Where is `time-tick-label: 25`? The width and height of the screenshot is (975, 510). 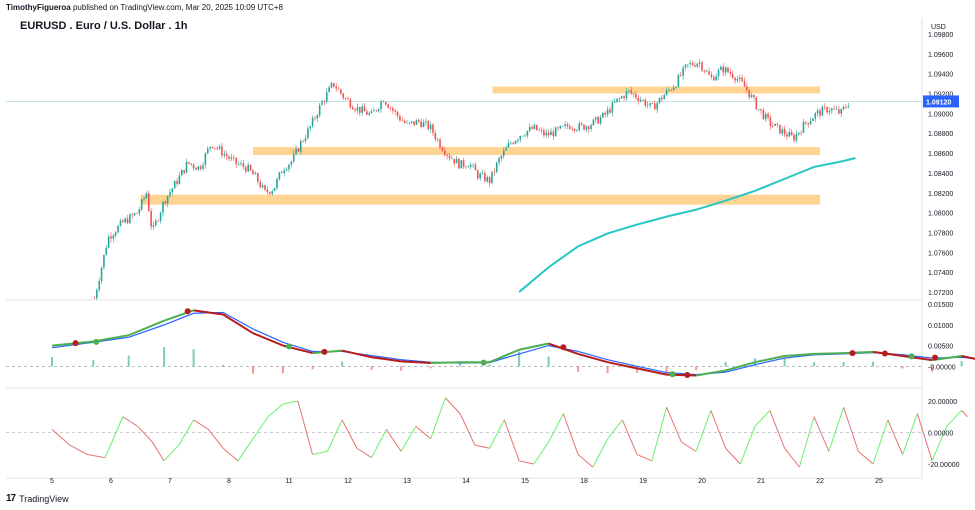 time-tick-label: 25 is located at coordinates (879, 481).